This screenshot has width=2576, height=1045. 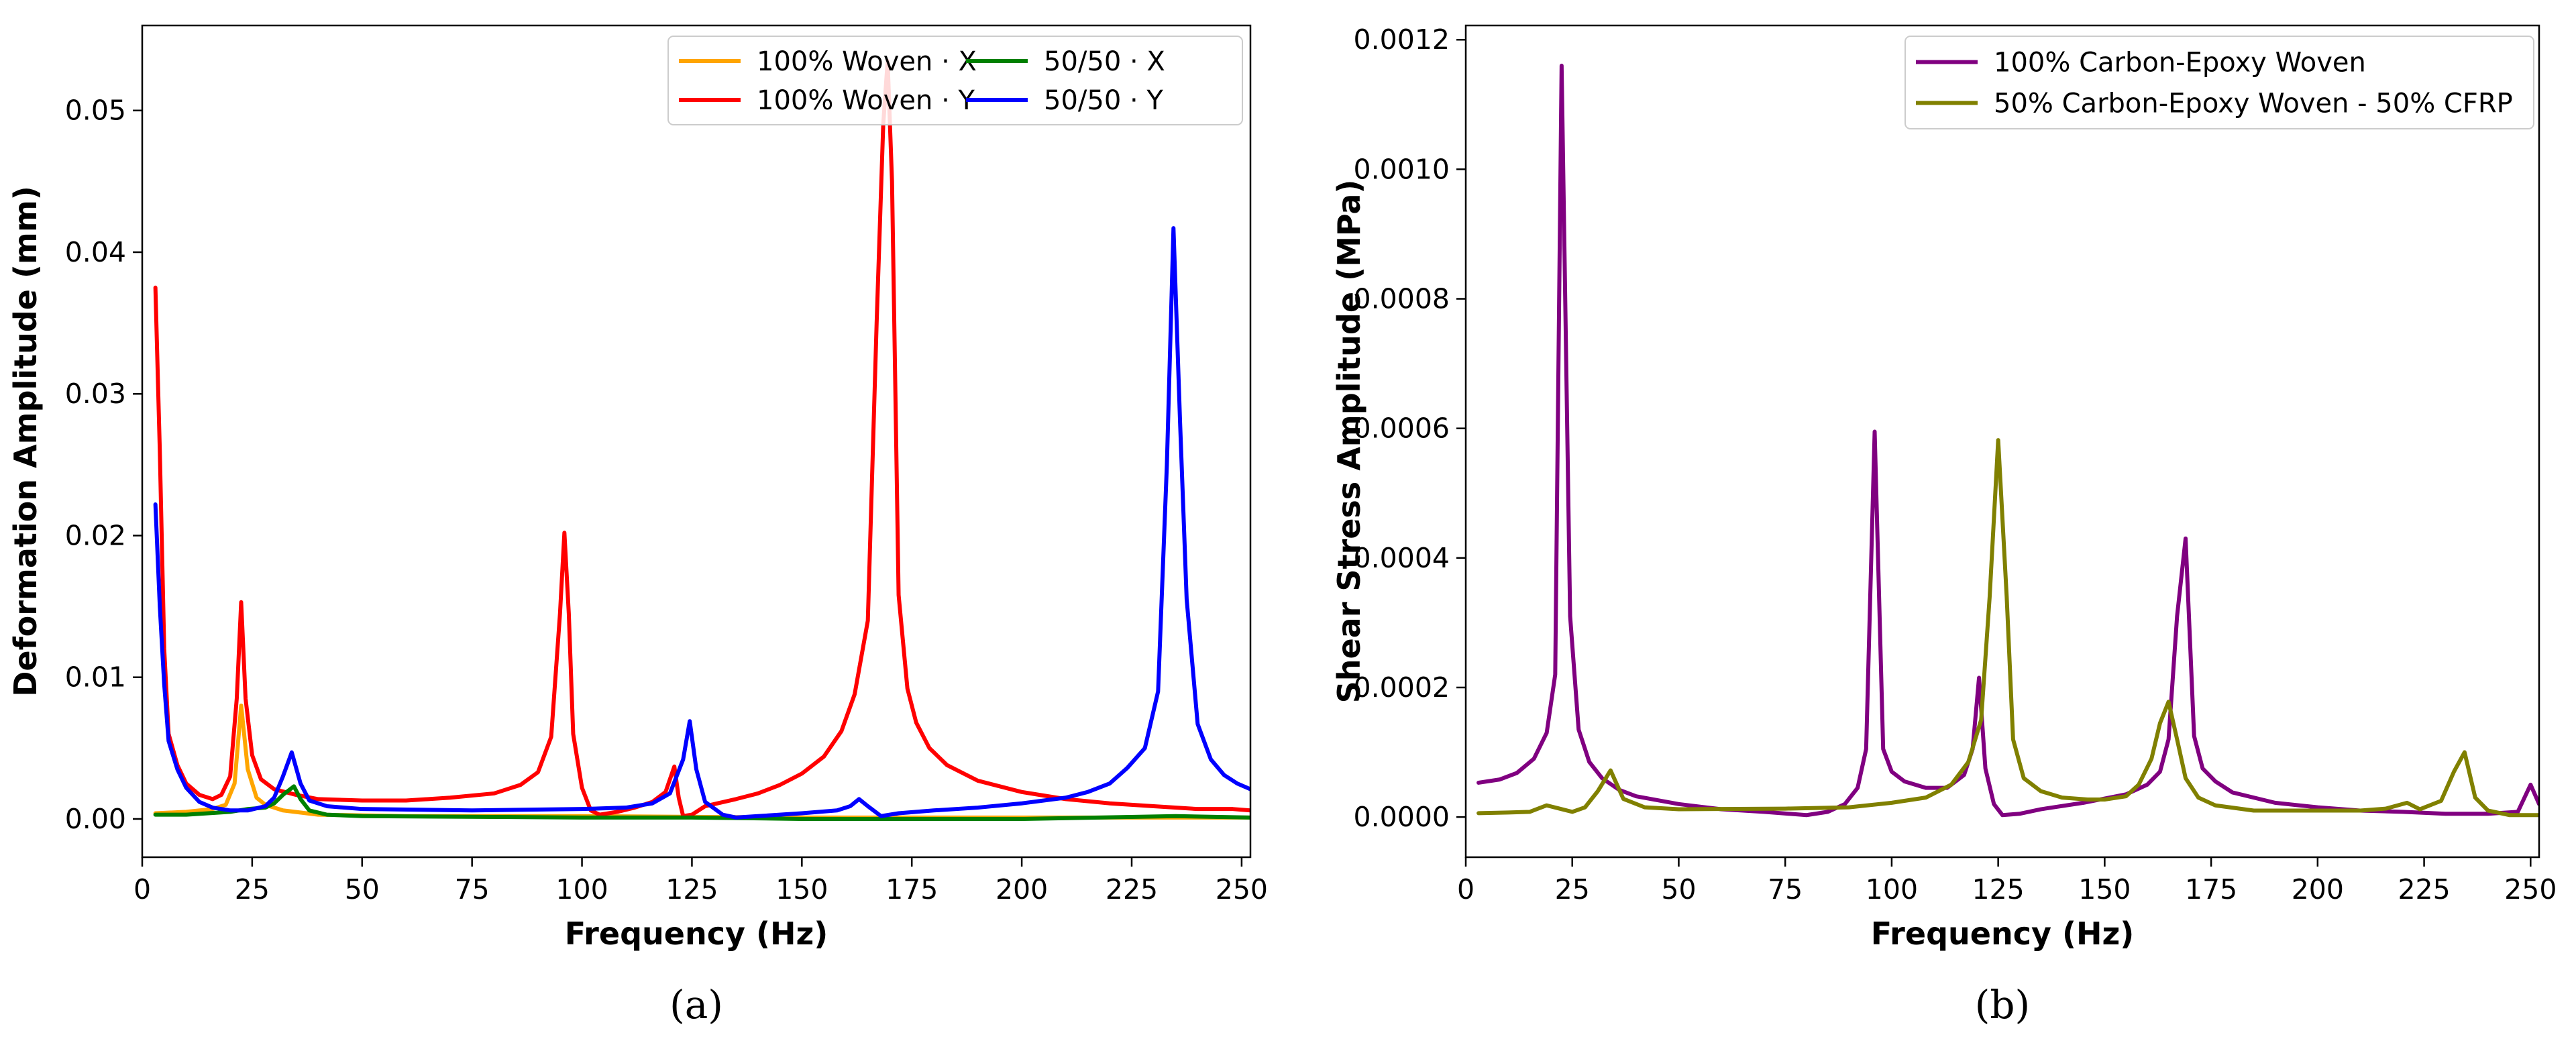 I want to click on legend-label-2: 100% Woven · Y, so click(x=866, y=101).